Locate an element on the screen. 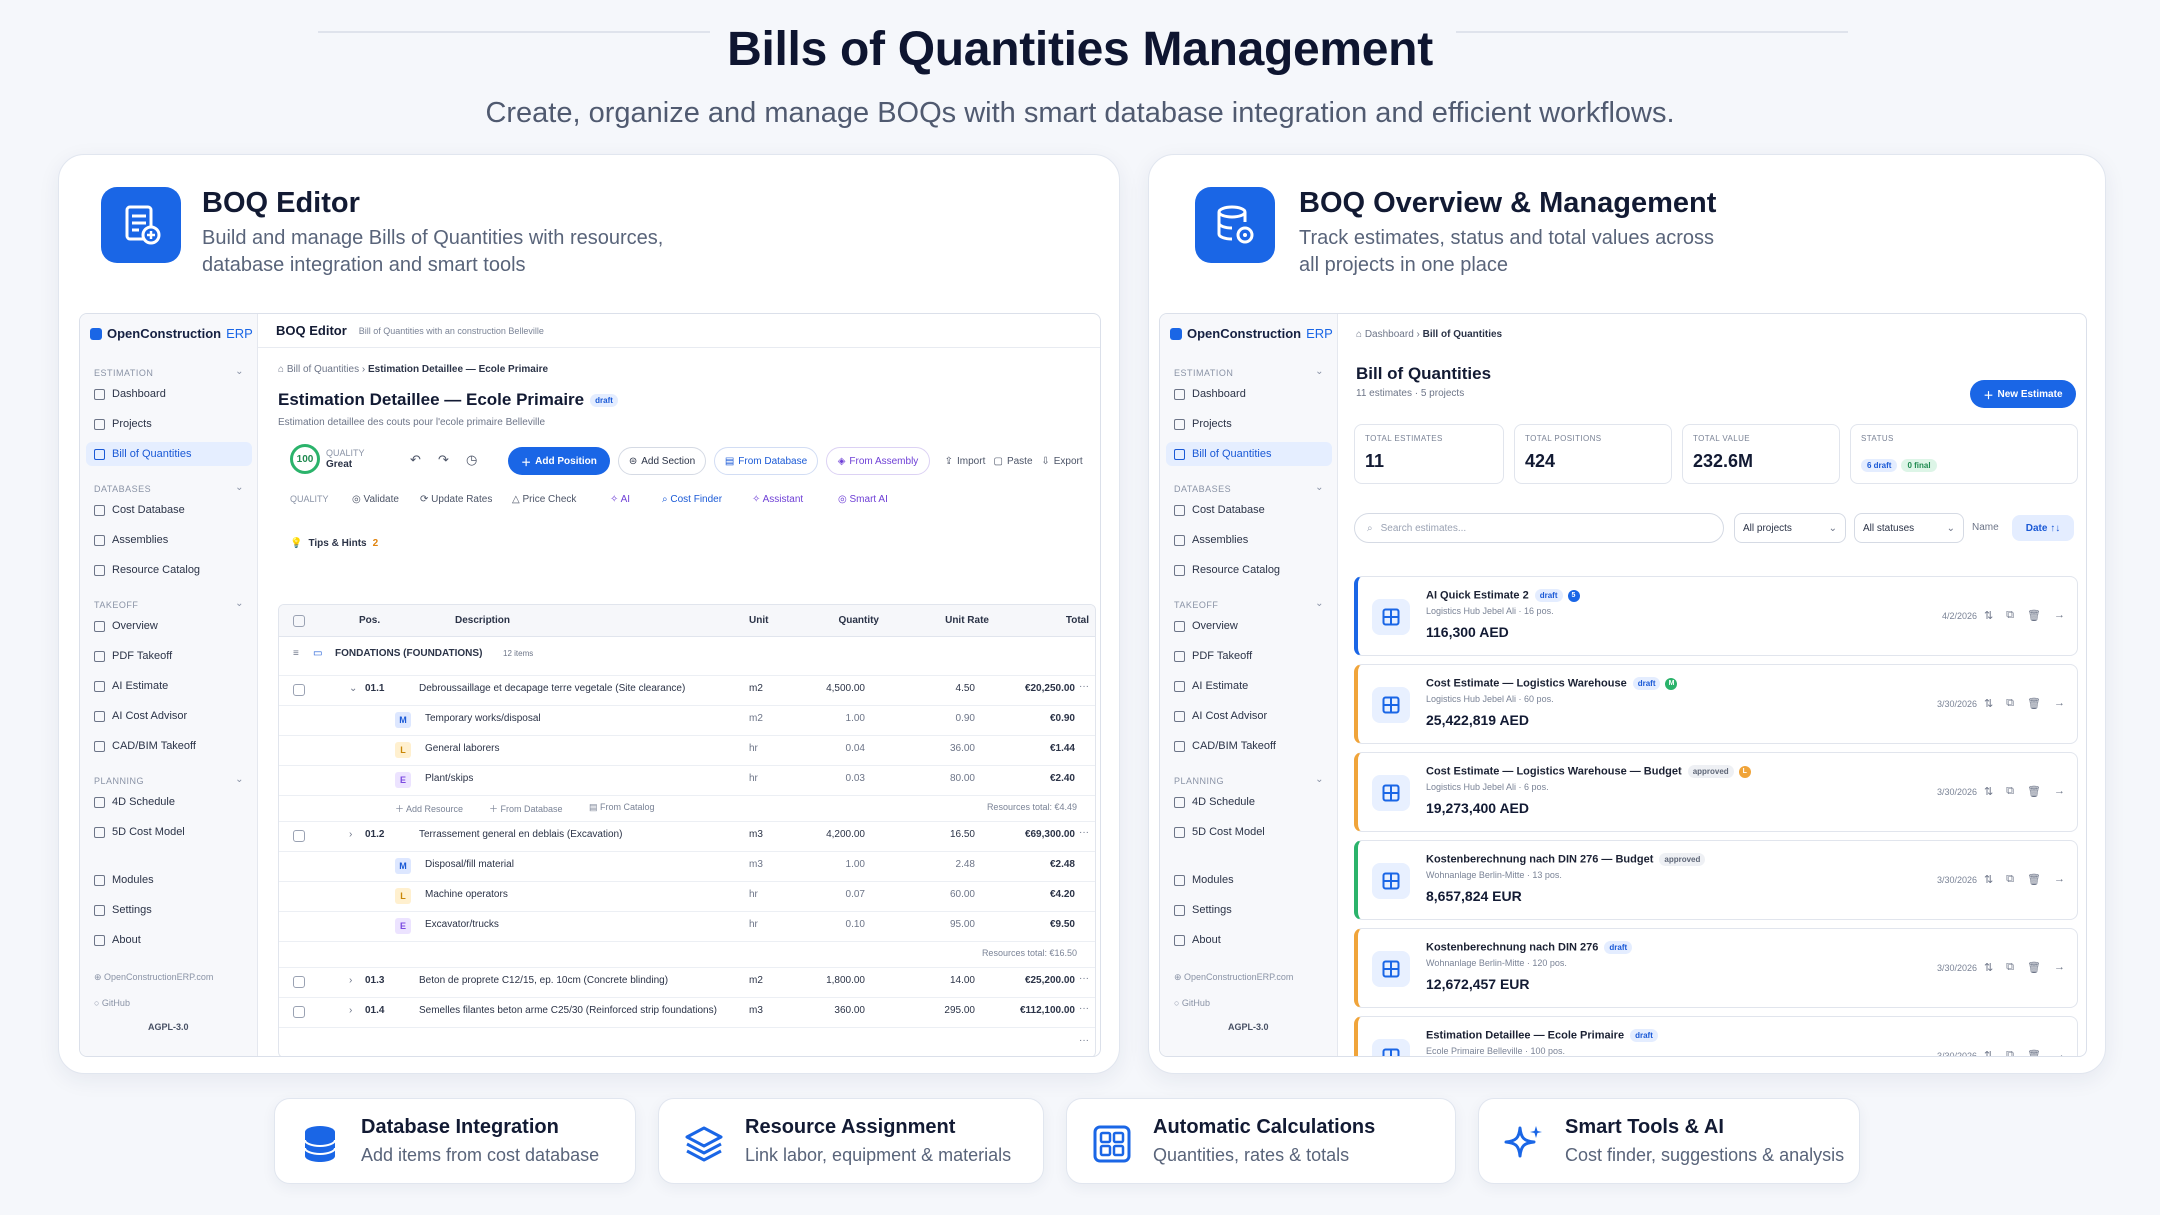 Image resolution: width=2160 pixels, height=1215 pixels. add-resource-button: ＋ Add Resource is located at coordinates (429, 809).